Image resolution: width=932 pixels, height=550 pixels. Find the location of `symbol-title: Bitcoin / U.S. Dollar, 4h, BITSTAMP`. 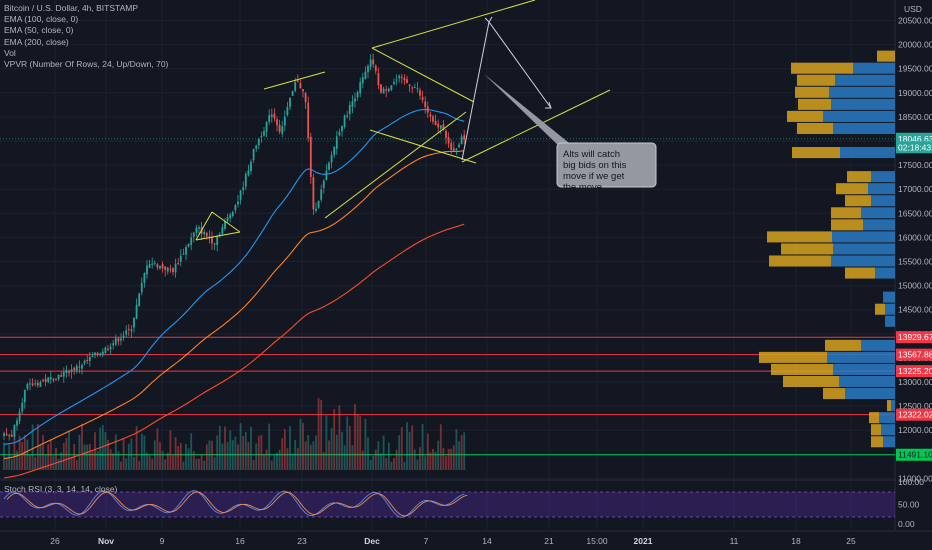

symbol-title: Bitcoin / U.S. Dollar, 4h, BITSTAMP is located at coordinates (71, 8).